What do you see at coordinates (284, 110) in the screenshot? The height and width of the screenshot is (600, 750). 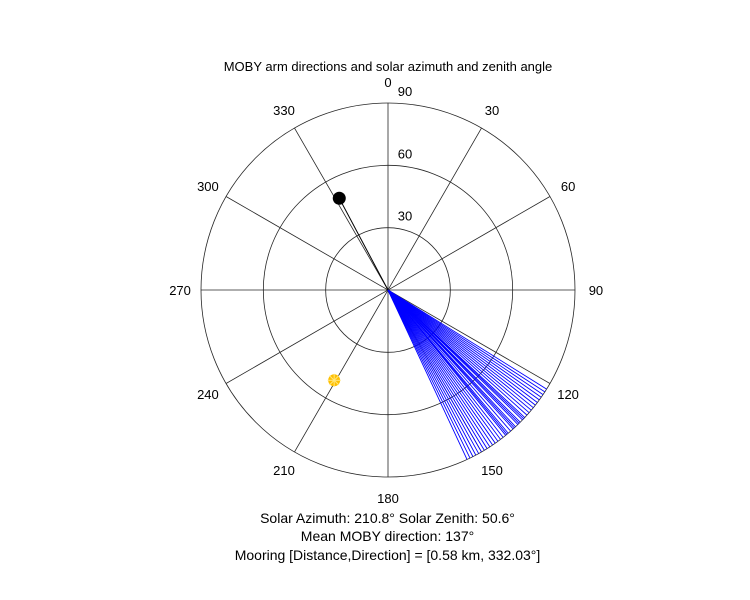 I see `theta-tick-label-330: 330` at bounding box center [284, 110].